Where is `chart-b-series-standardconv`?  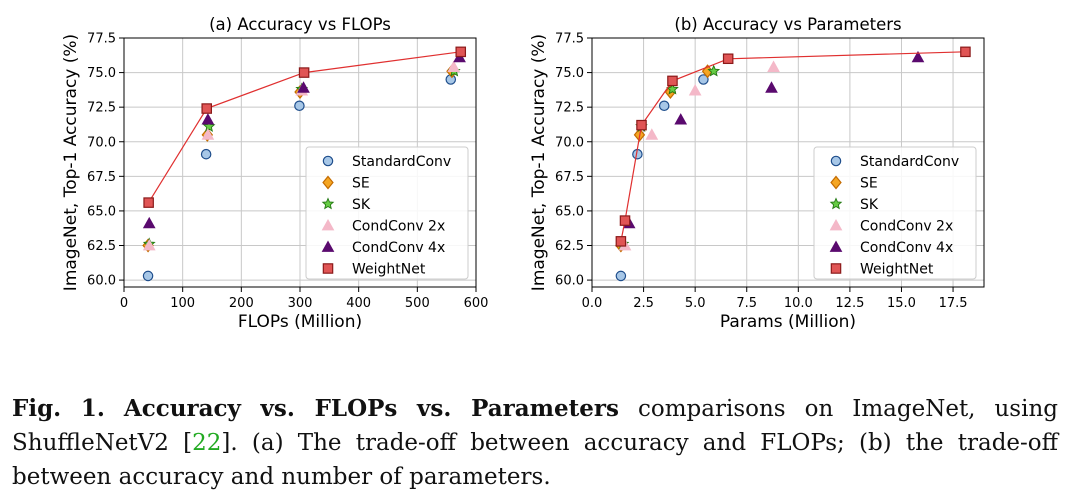 chart-b-series-standardconv is located at coordinates (662, 178).